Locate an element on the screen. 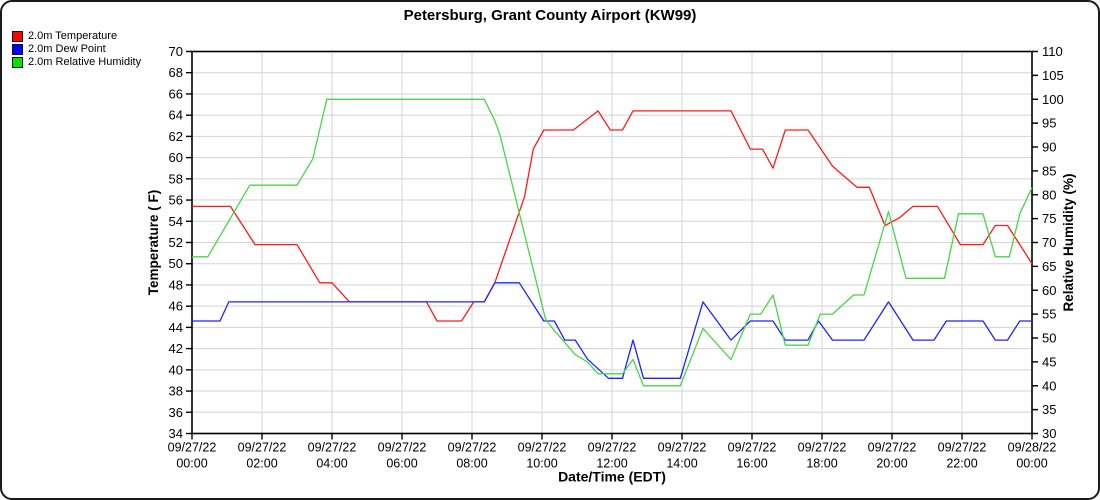  series-line-2-0m-dew-point is located at coordinates (612, 330).